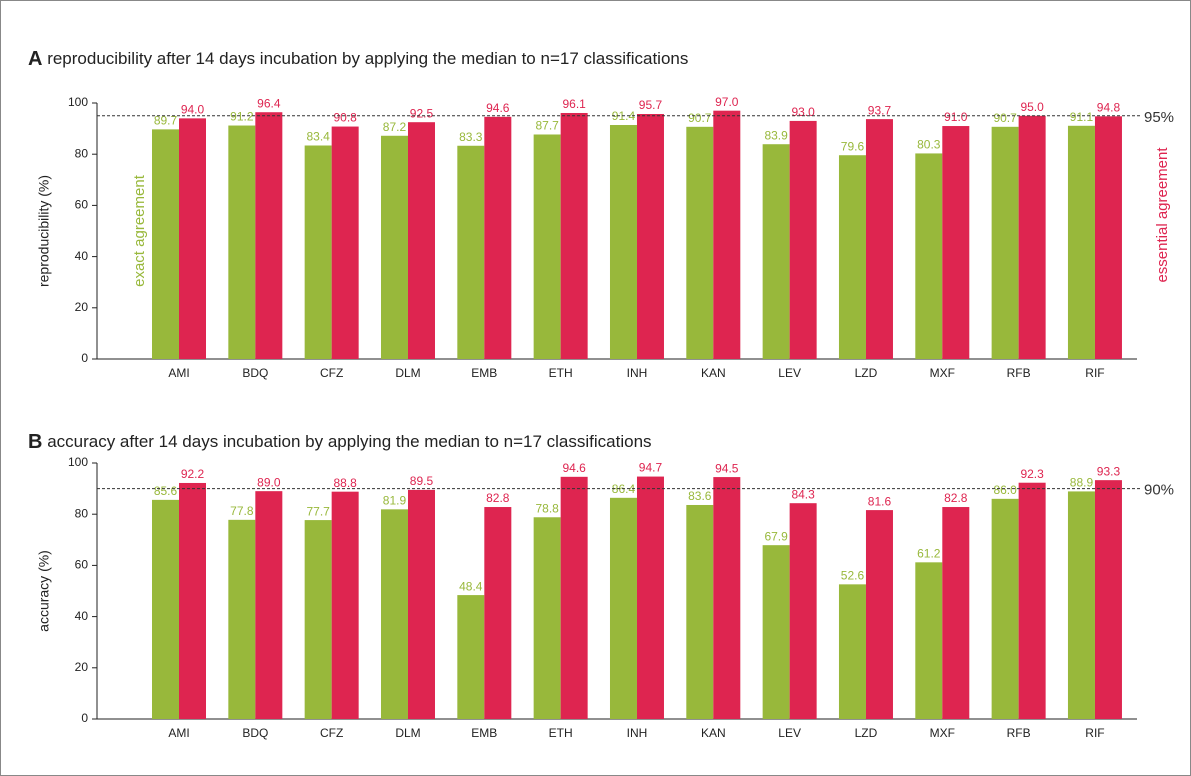  Describe the element at coordinates (242, 511) in the screenshot. I see `value-label: 77.8` at that location.